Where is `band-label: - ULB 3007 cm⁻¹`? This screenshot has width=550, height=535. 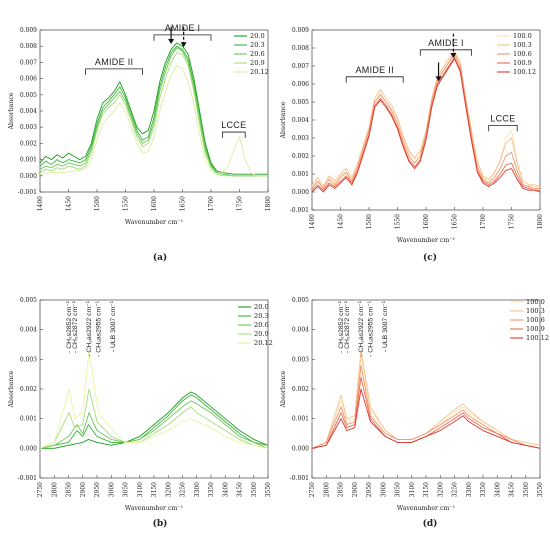 band-label: - ULB 3007 cm⁻¹ is located at coordinates (385, 326).